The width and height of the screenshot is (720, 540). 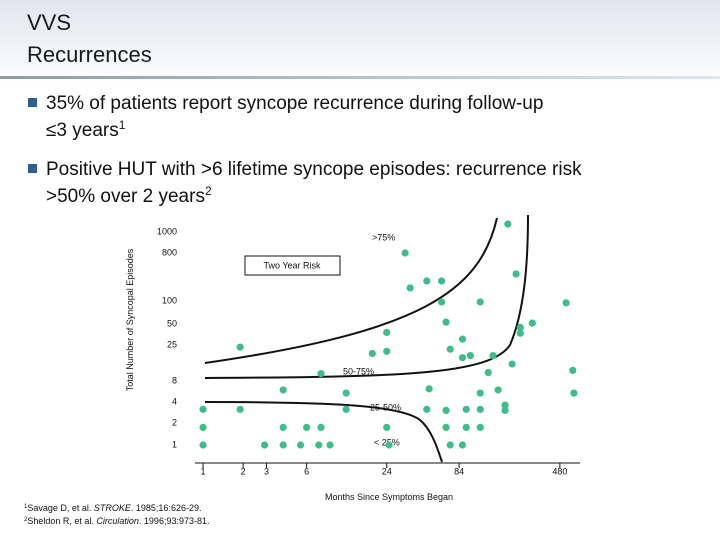 I want to click on annotation: 25-50%, so click(x=385, y=407).